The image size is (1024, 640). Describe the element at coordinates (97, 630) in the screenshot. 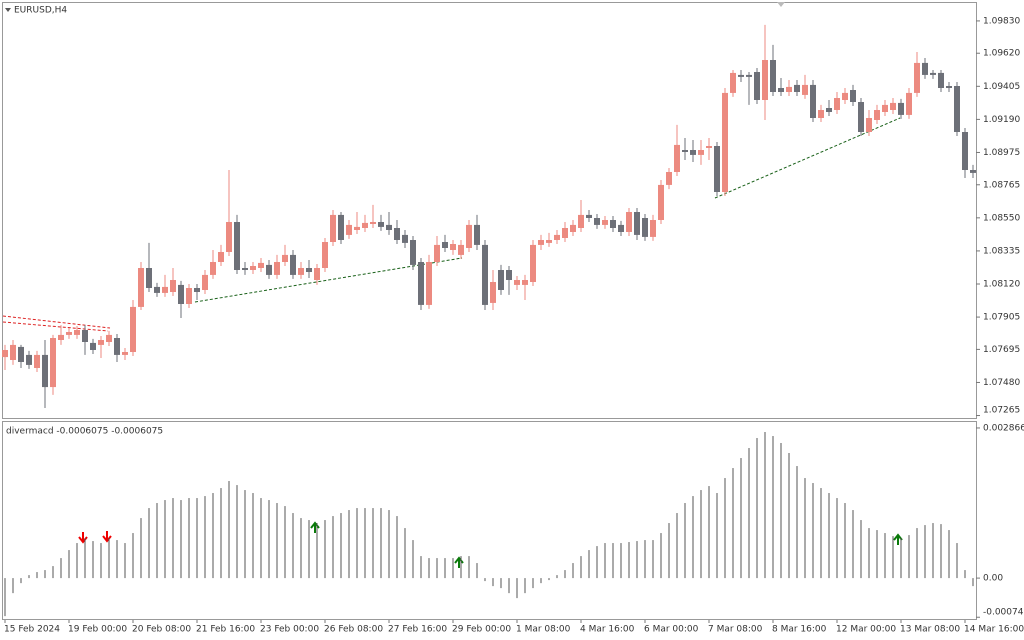

I see `x-tick-label: 19 Feb 00:00` at that location.